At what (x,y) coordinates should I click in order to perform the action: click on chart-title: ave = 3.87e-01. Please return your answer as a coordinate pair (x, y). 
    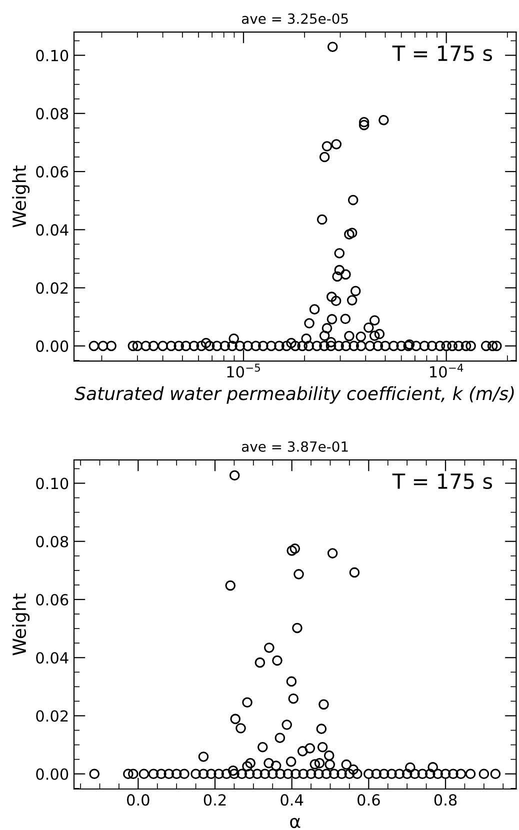
    Looking at the image, I should click on (295, 446).